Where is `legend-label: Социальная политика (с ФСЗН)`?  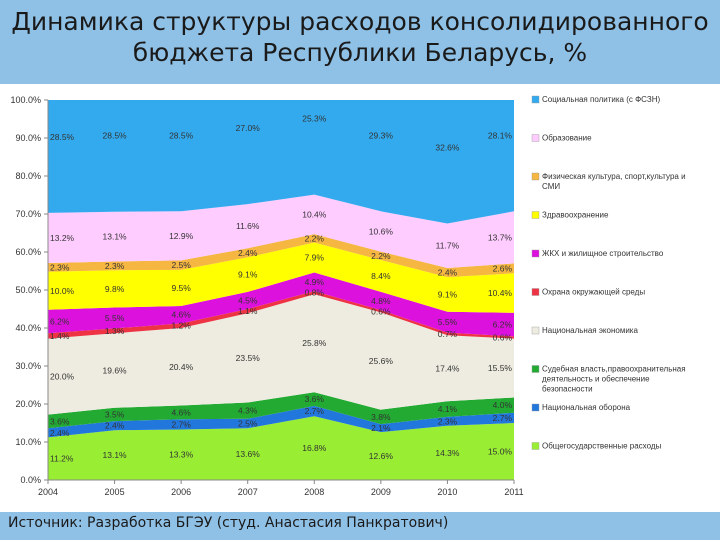
legend-label: Социальная политика (с ФСЗН) is located at coordinates (601, 99).